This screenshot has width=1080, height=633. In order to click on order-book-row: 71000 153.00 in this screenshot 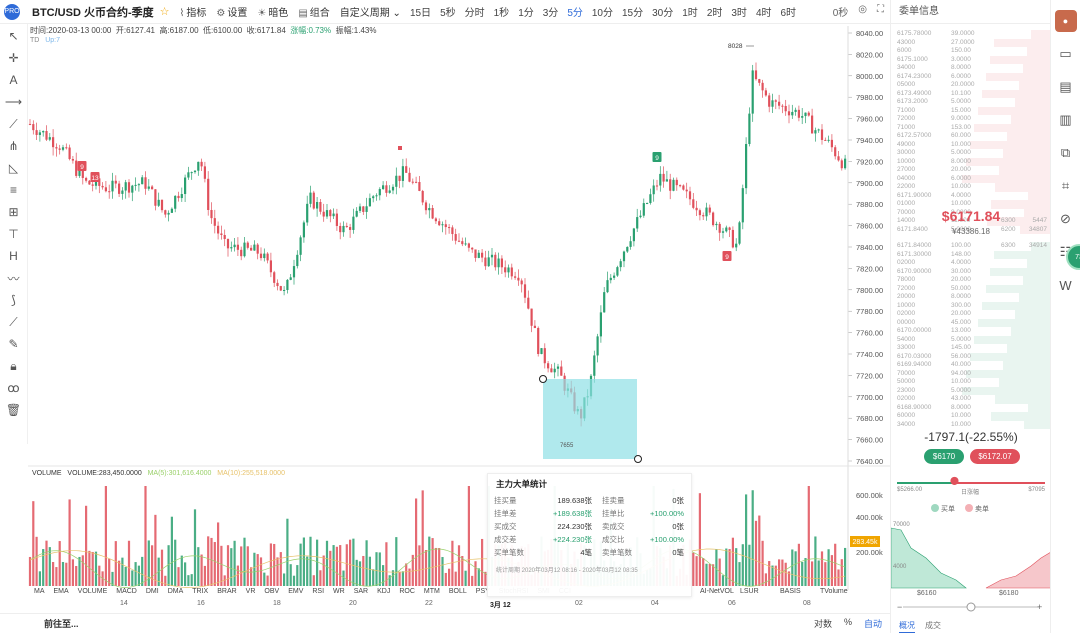, I will do `click(971, 127)`.